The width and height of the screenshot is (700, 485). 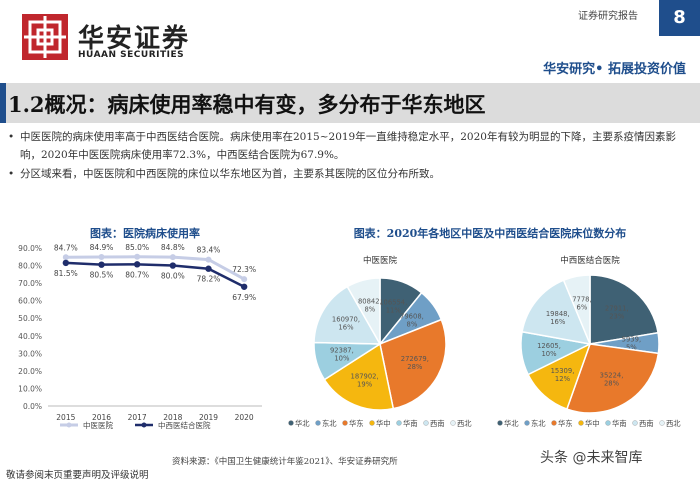 What do you see at coordinates (209, 250) in the screenshot?
I see `data-label: 83.4%` at bounding box center [209, 250].